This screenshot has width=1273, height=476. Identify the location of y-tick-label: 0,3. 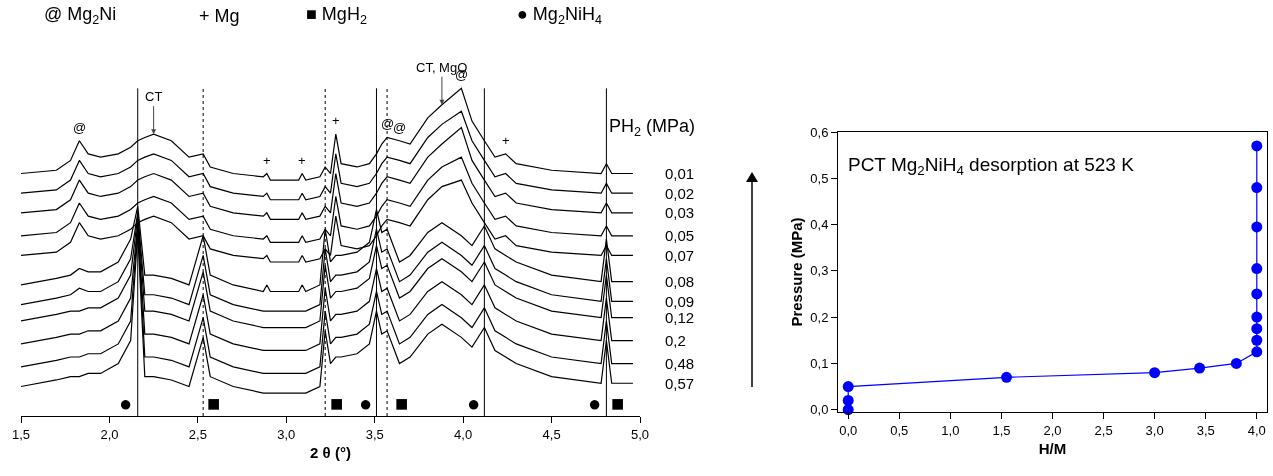
(819, 271).